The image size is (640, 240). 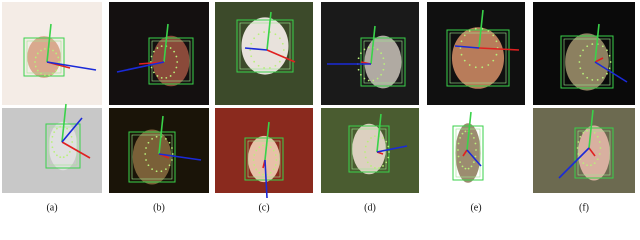 What do you see at coordinates (370, 207) in the screenshot?
I see `subfigure-caption: (d)` at bounding box center [370, 207].